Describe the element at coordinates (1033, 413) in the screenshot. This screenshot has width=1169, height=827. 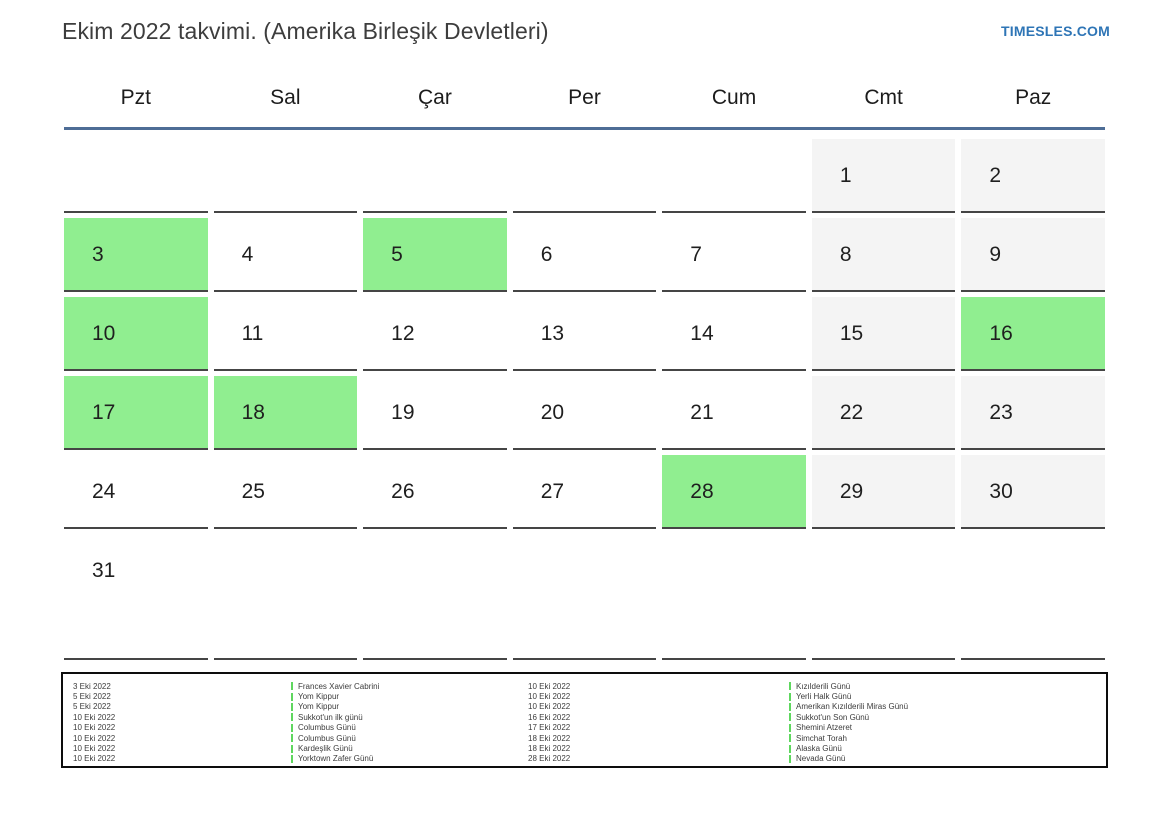
I see `calendar-cell-23: 23` at that location.